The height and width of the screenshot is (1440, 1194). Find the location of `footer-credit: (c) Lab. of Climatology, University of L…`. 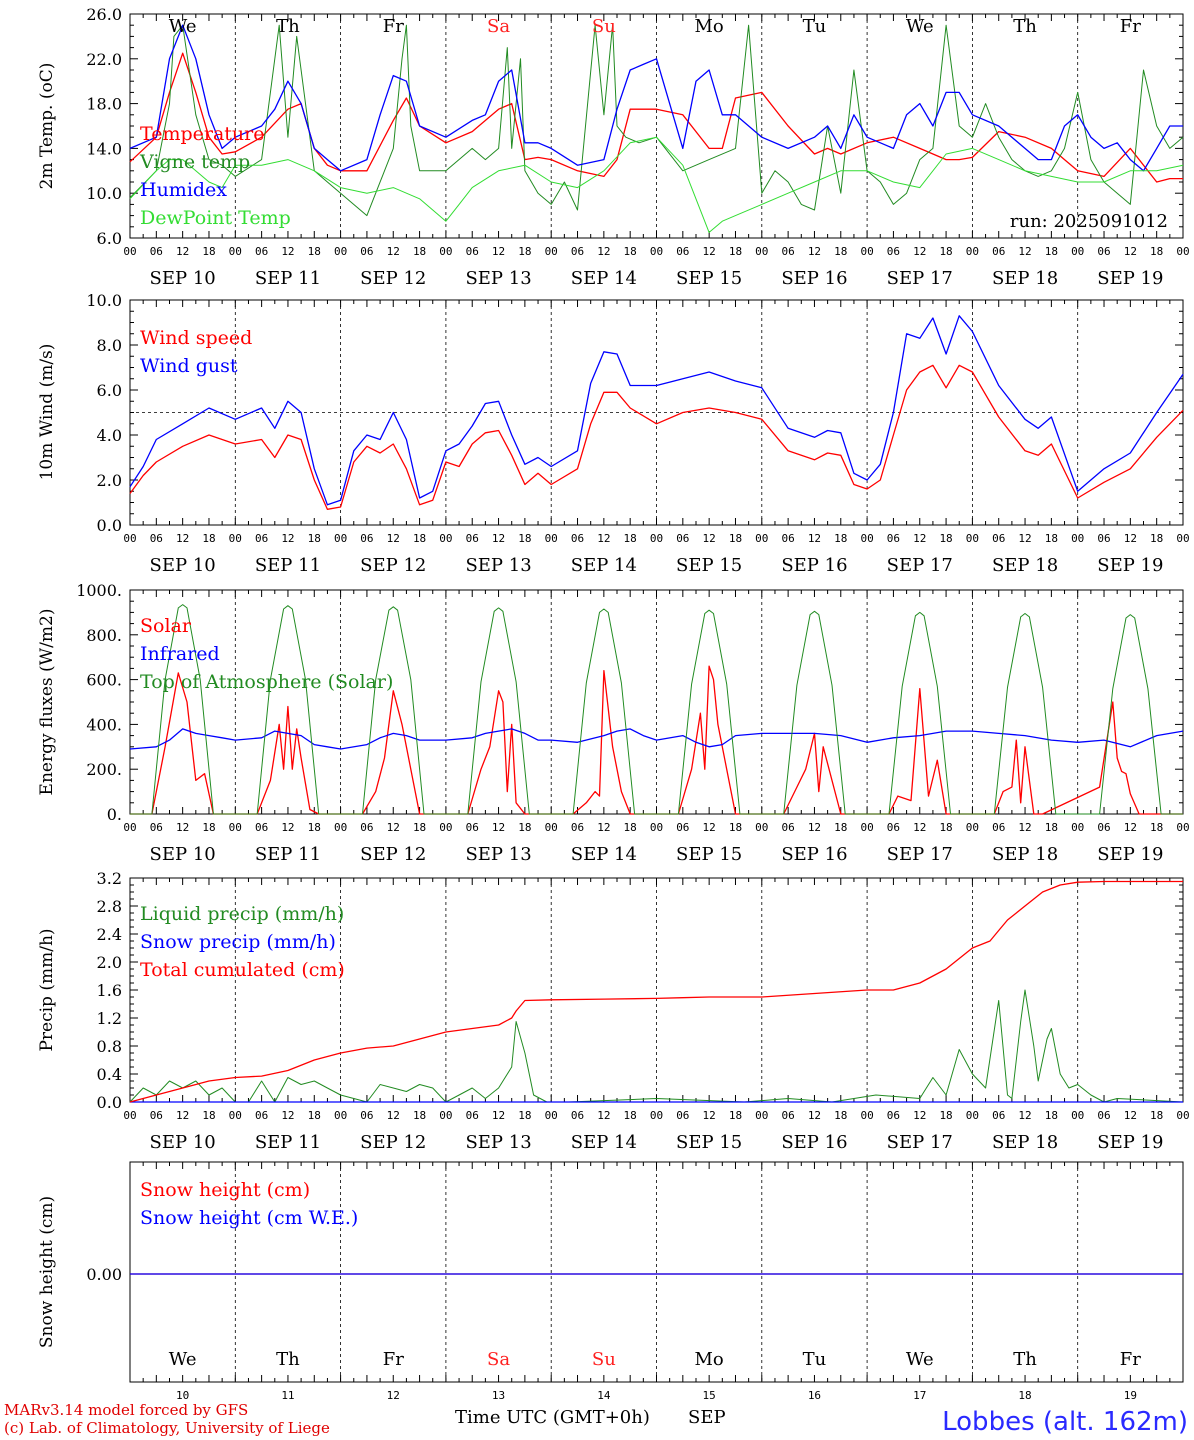

footer-credit: (c) Lab. of Climatology, University of L… is located at coordinates (167, 1428).